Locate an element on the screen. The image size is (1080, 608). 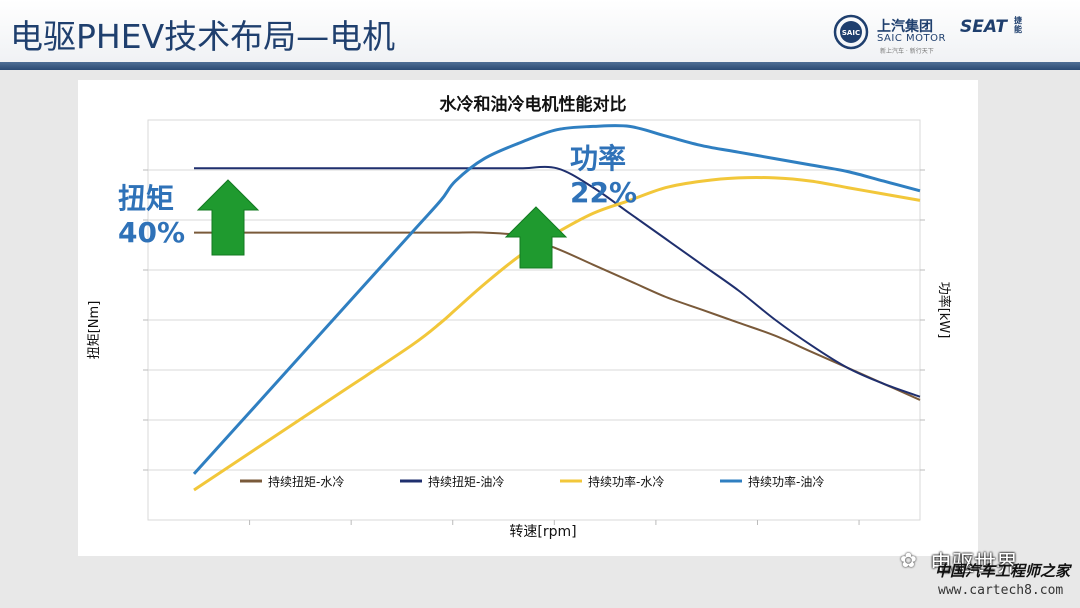
saic-slogan: 新上汽车 · 新行天下 is located at coordinates (907, 51).